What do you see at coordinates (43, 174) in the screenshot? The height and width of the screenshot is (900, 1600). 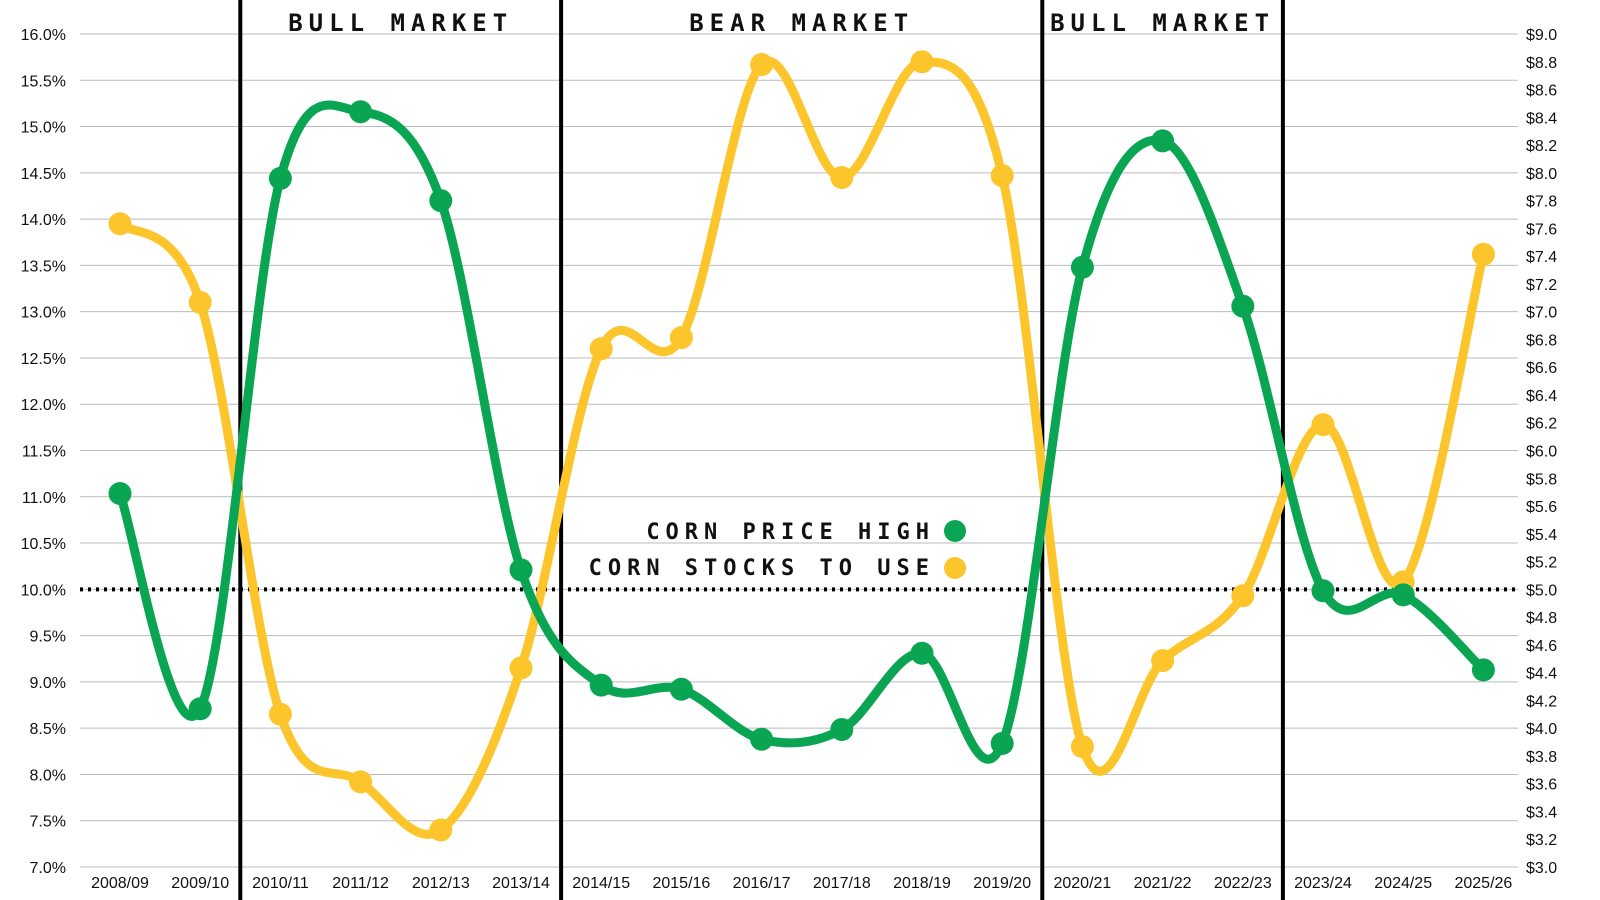 I see `left-axis-tick-label: 14.5%` at bounding box center [43, 174].